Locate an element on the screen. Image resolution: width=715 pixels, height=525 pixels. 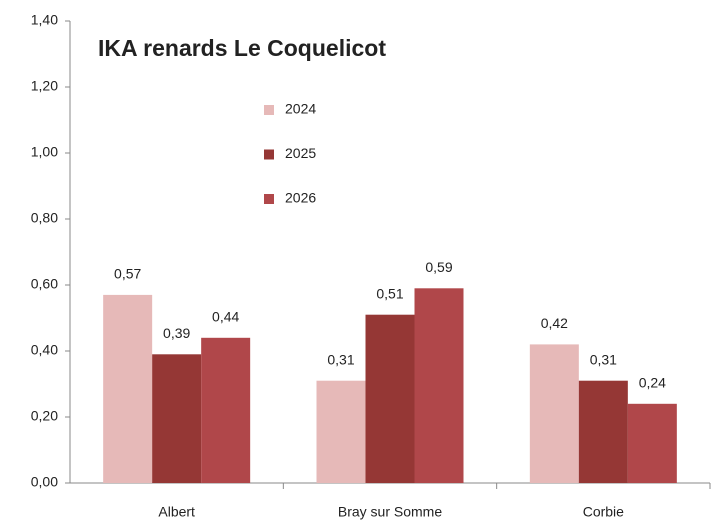
value-label: 0,59 is located at coordinates (438, 267).